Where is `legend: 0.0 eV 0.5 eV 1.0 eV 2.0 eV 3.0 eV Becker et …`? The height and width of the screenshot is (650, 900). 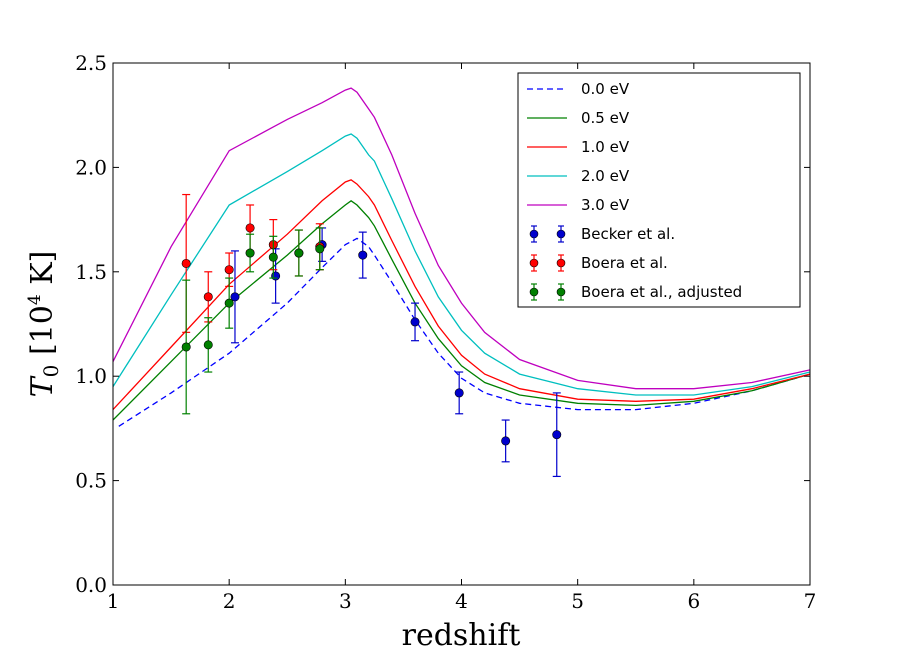 legend: 0.0 eV 0.5 eV 1.0 eV 2.0 eV 3.0 eV Becker et … is located at coordinates (659, 190).